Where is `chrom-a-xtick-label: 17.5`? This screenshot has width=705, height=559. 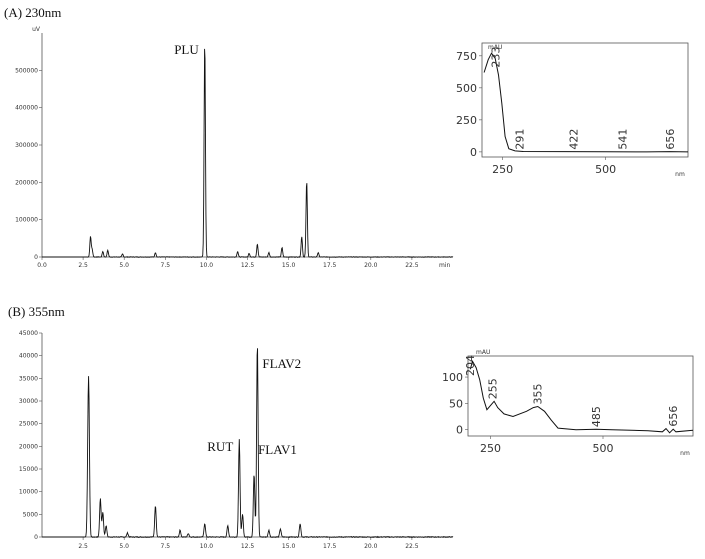 chrom-a-xtick-label: 17.5 is located at coordinates (330, 265).